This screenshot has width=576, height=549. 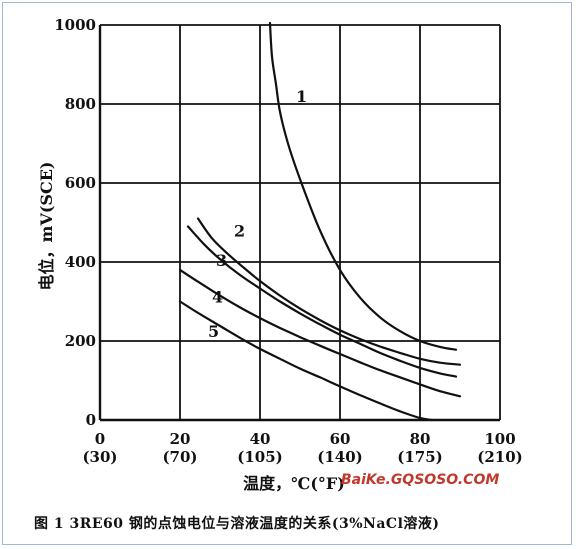 I want to click on x-tick-label: 40, so click(x=260, y=439).